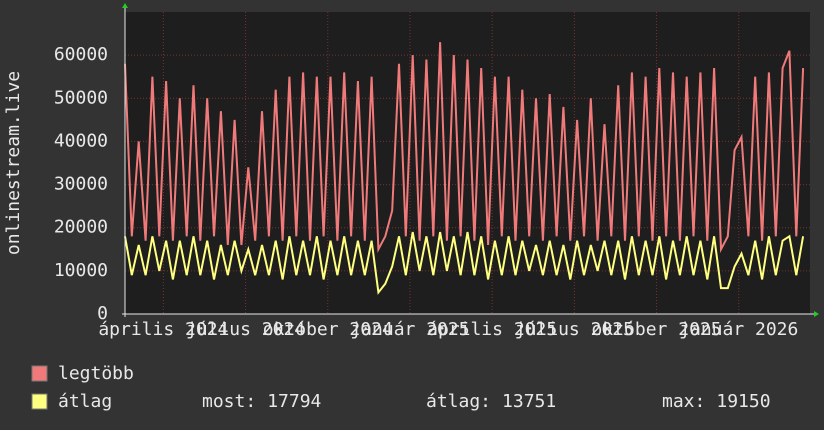  I want to click on x-tick-label: január 2025, so click(409, 329).